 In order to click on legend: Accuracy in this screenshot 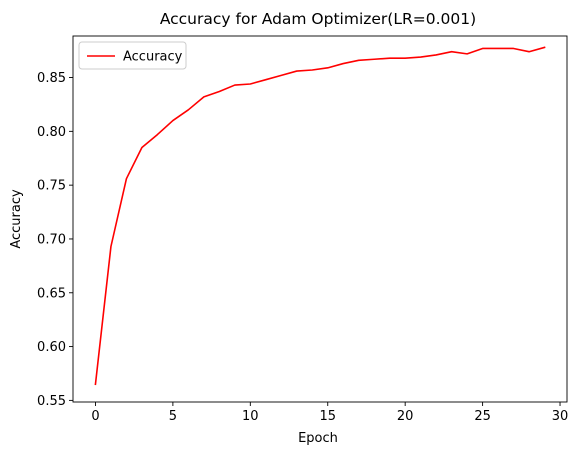, I will do `click(132, 55)`.